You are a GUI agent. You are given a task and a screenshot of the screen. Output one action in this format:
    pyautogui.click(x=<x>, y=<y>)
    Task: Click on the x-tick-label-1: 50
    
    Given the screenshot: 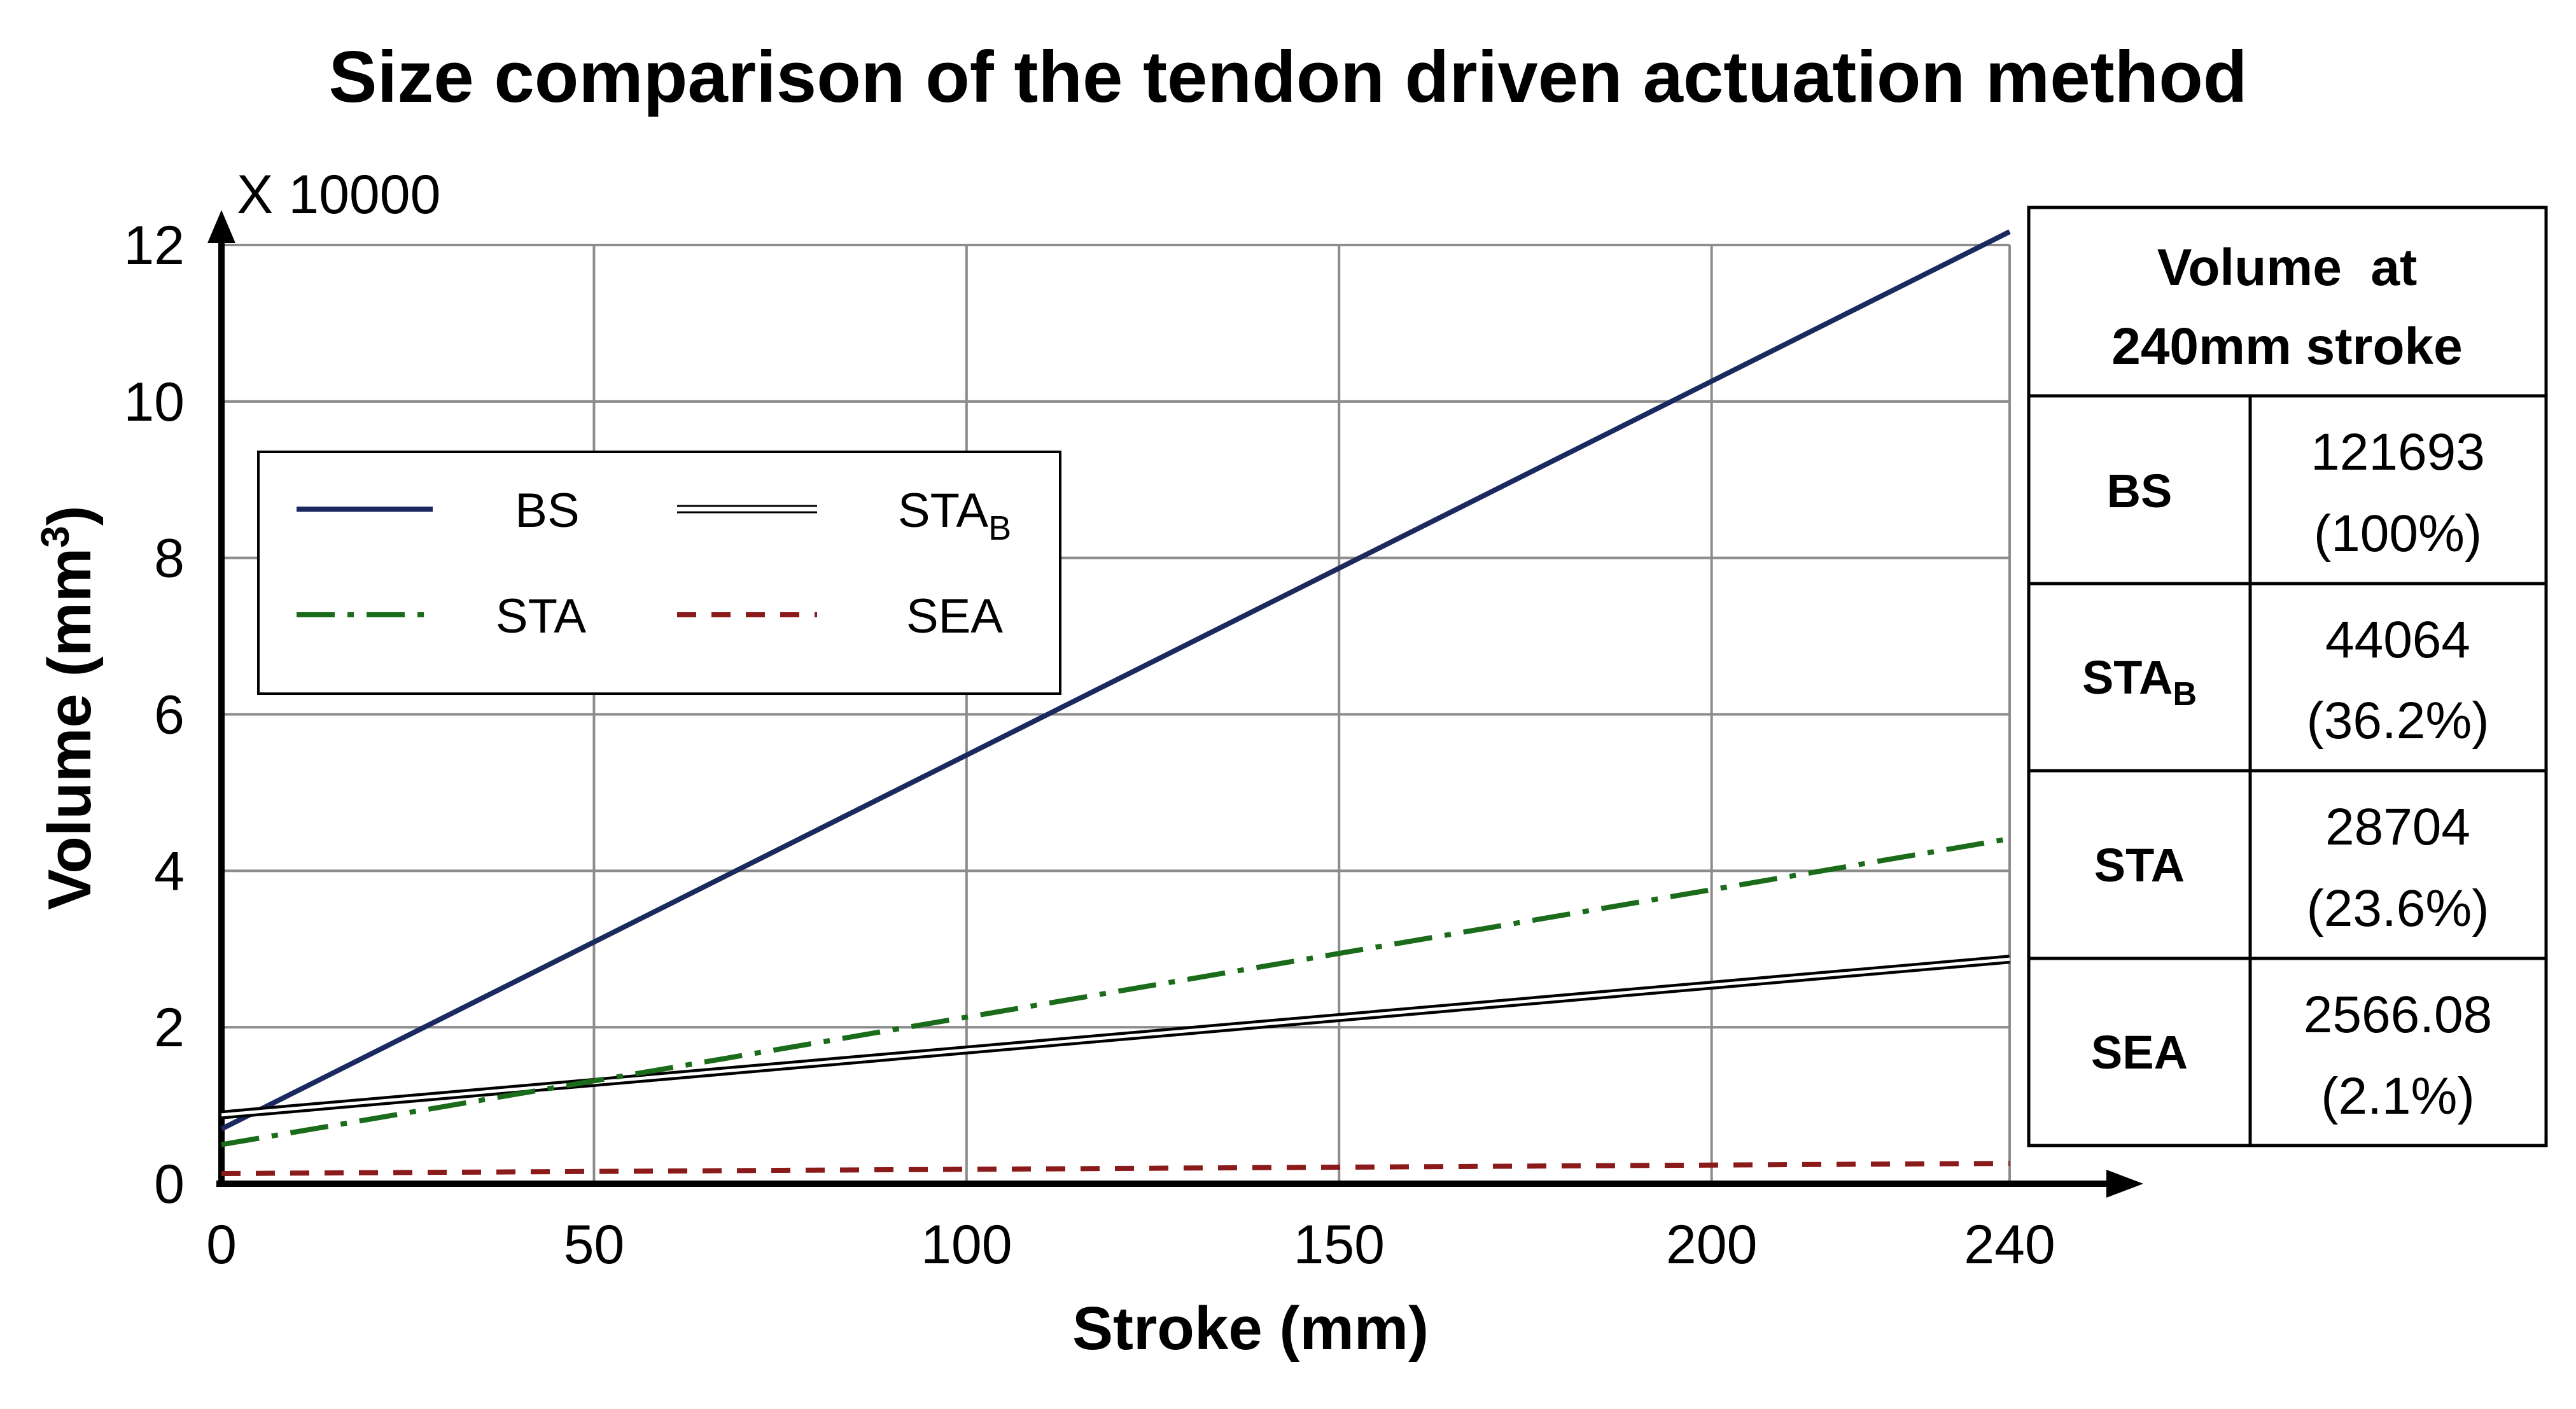 What is the action you would take?
    pyautogui.click(x=594, y=1244)
    